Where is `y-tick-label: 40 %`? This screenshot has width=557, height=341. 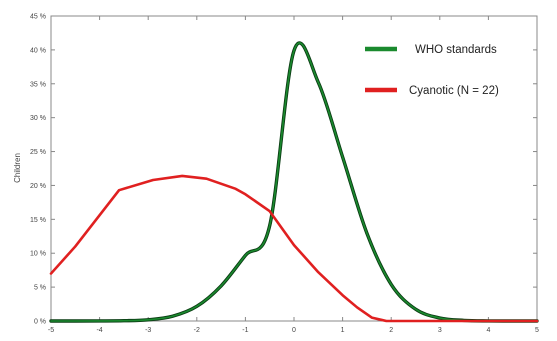 y-tick-label: 40 % is located at coordinates (38, 50).